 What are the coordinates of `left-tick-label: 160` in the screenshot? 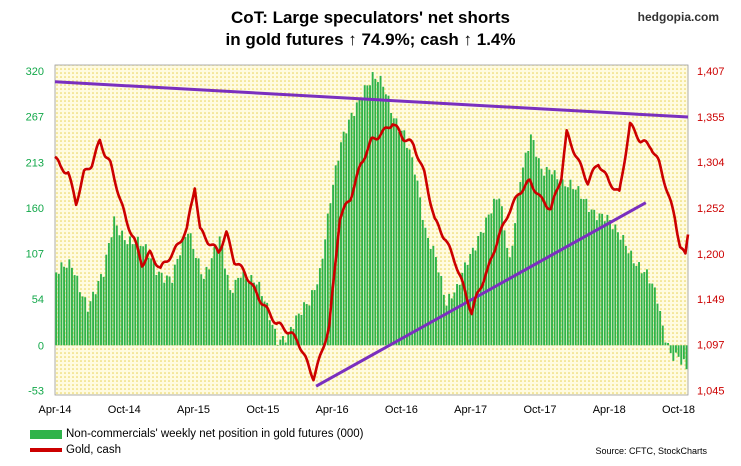 It's located at (35, 209).